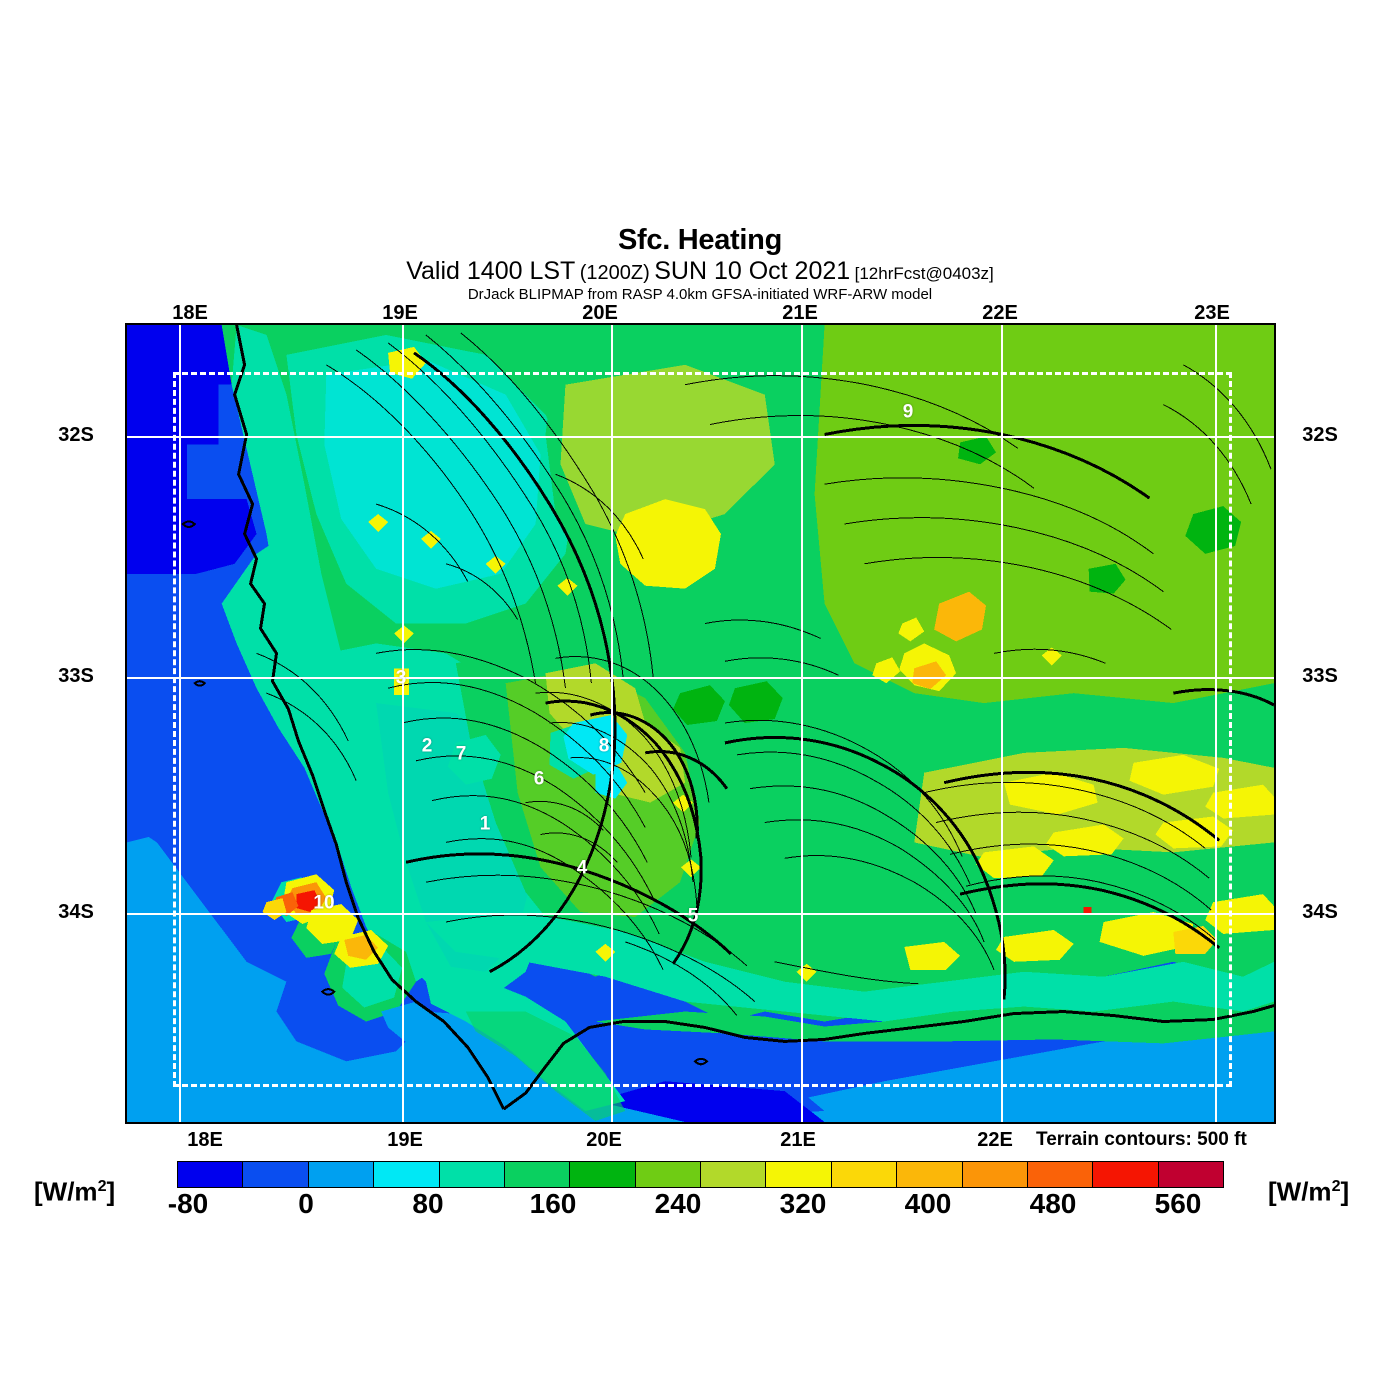 This screenshot has height=1400, width=1400. Describe the element at coordinates (1178, 1203) in the screenshot. I see `colorbar-tick: 560` at that location.